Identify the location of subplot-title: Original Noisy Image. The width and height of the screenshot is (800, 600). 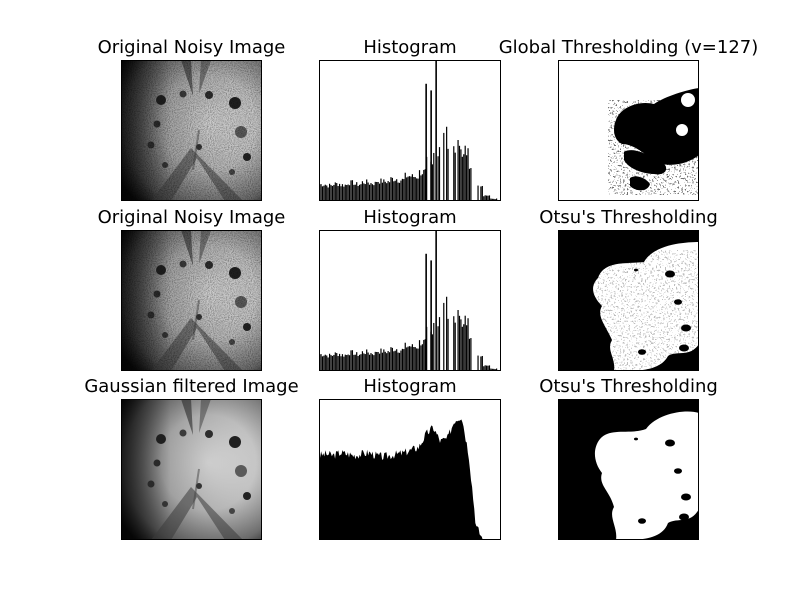
(192, 47).